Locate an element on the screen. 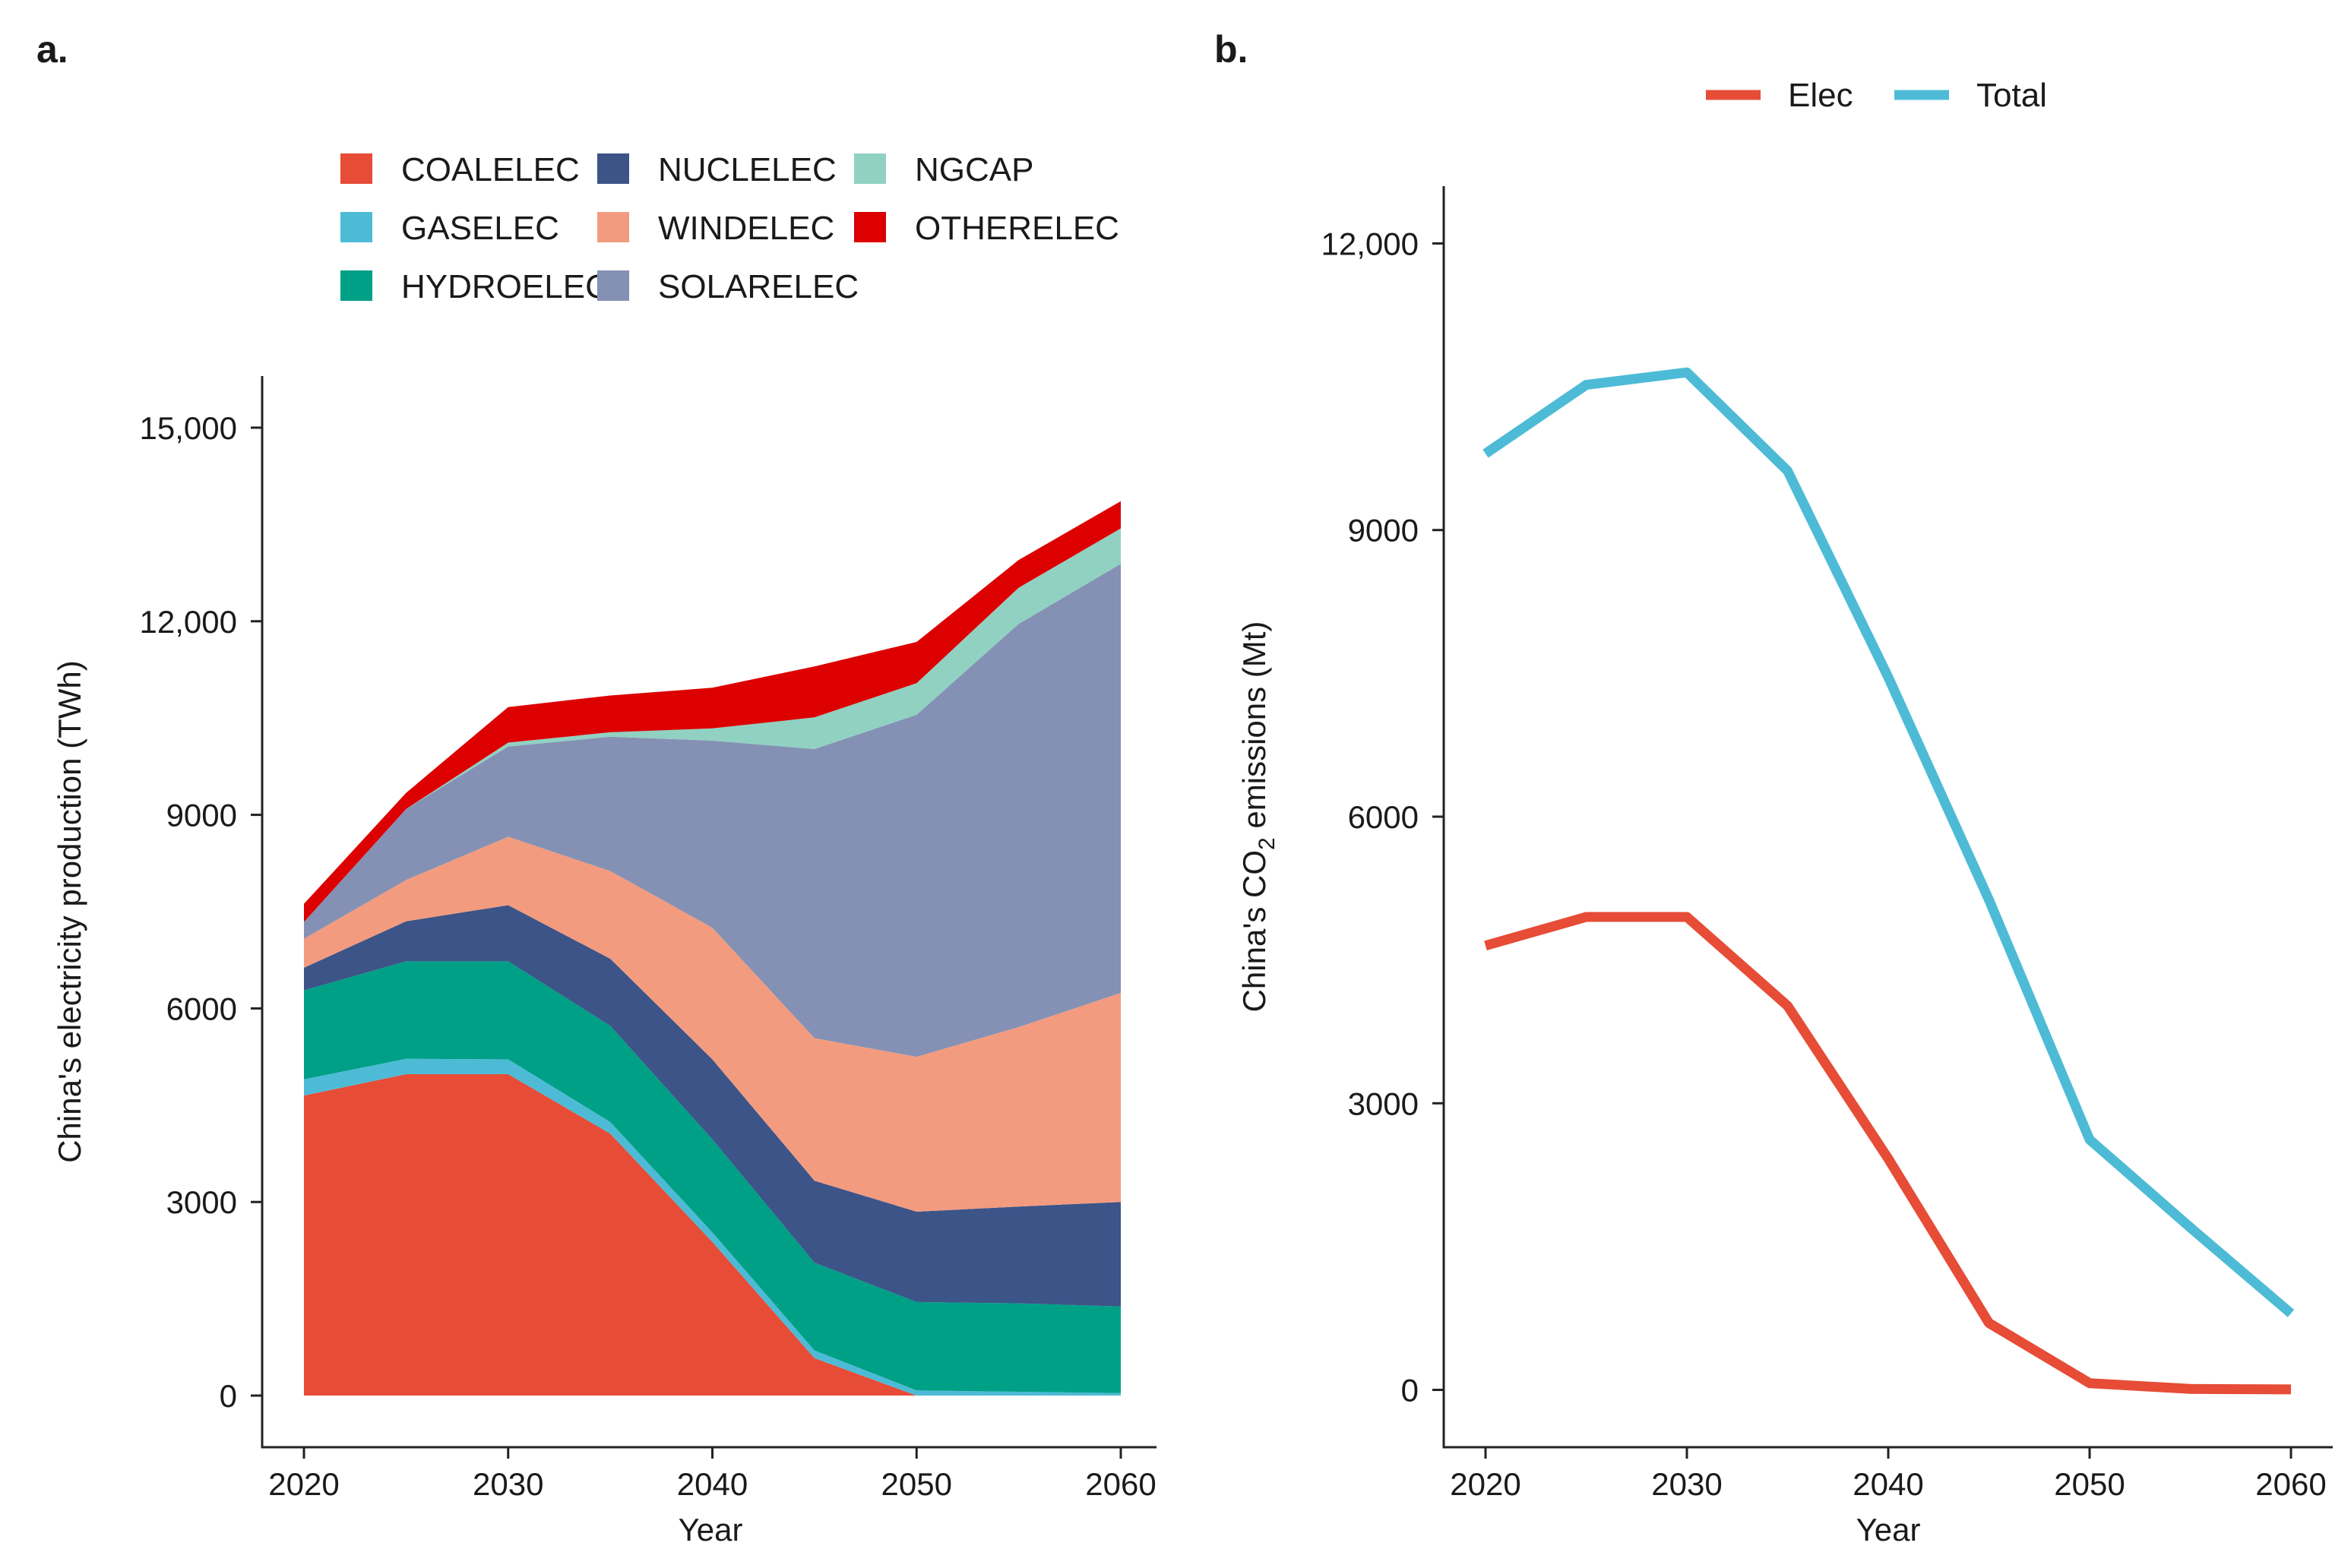  area-hydroelec is located at coordinates (712, 1177).